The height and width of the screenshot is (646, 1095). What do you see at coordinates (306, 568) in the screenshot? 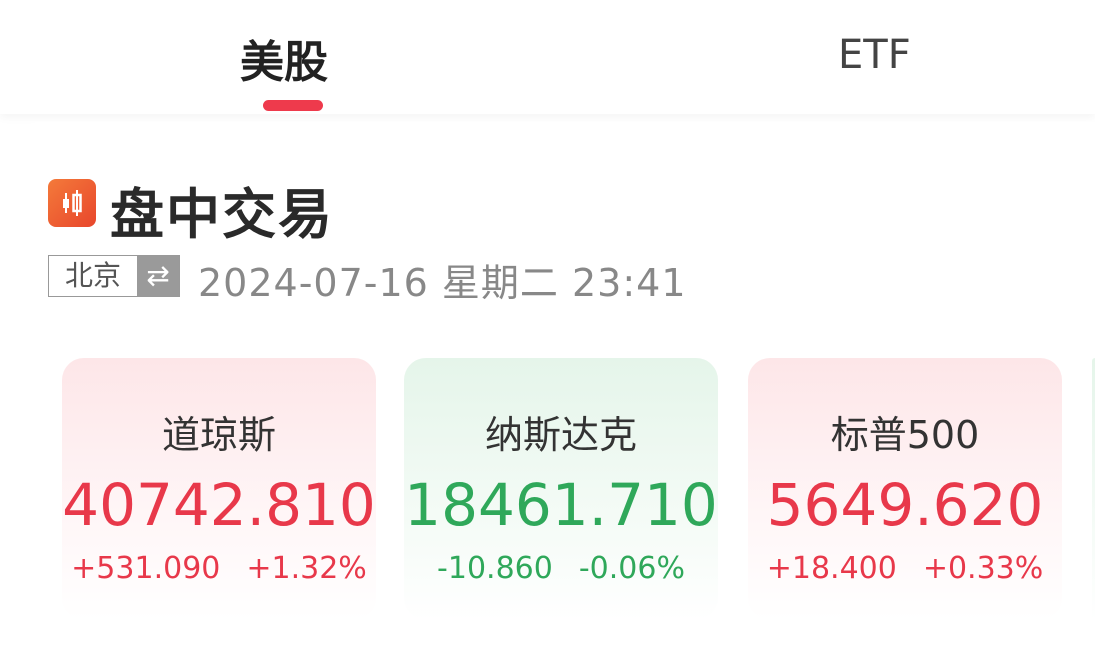
I see `index-percent: +1.32%` at bounding box center [306, 568].